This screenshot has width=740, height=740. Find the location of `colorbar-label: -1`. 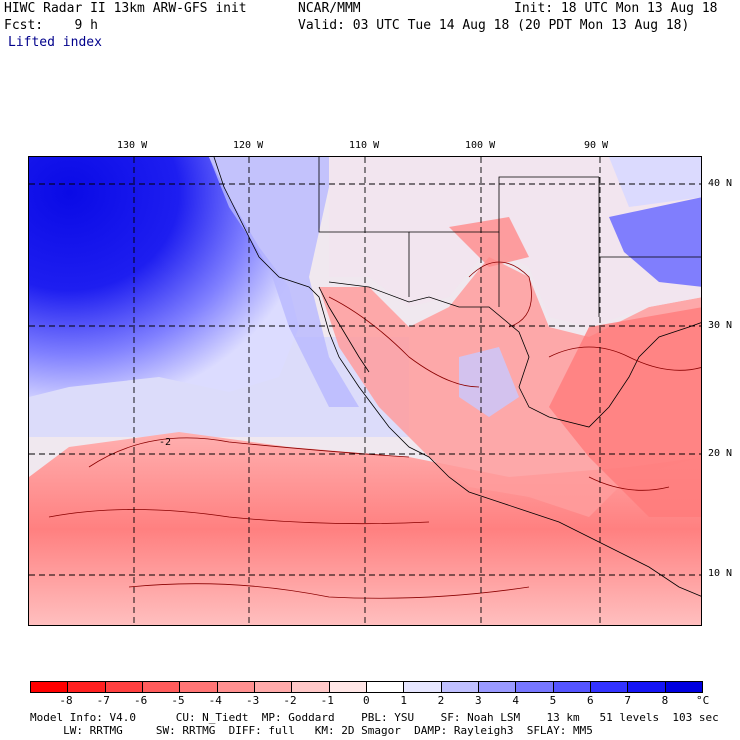

colorbar-label: -1 is located at coordinates (327, 700).